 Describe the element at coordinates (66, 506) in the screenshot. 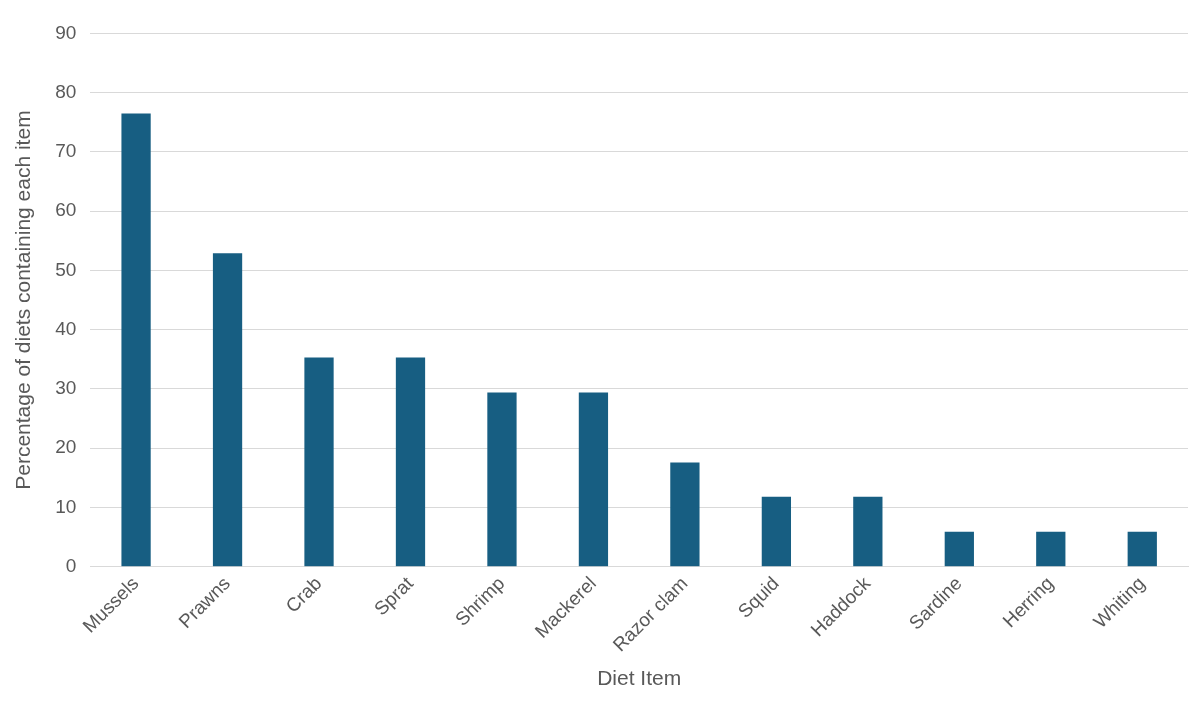

I see `y-tick-label: 10` at that location.